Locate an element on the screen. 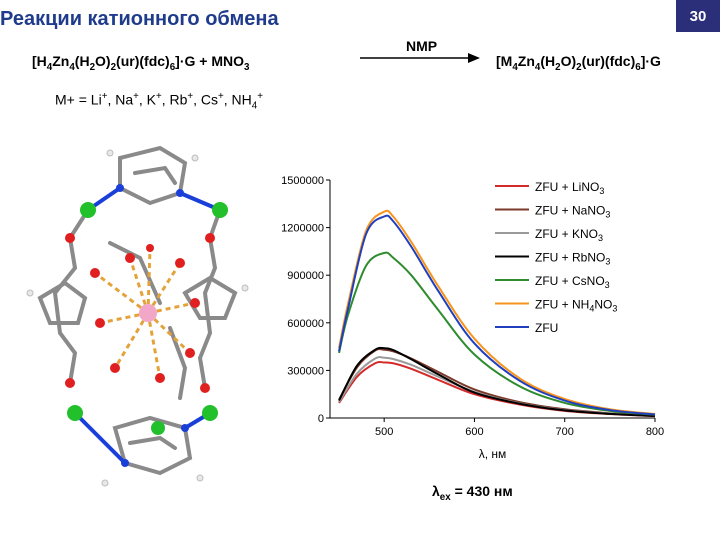 This screenshot has height=540, width=720. legend-label: ZFU + KNO3 is located at coordinates (569, 235).